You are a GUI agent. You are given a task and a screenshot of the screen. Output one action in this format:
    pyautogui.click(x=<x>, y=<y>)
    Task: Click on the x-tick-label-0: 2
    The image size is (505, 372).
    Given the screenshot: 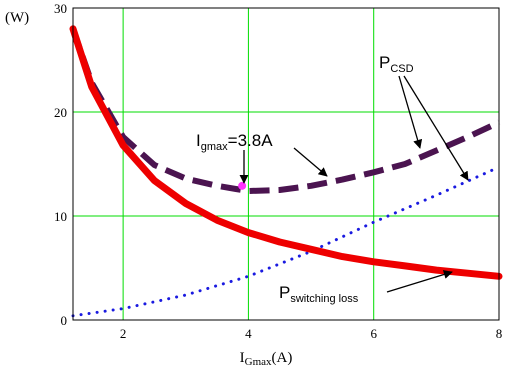 What is the action you would take?
    pyautogui.click(x=123, y=333)
    